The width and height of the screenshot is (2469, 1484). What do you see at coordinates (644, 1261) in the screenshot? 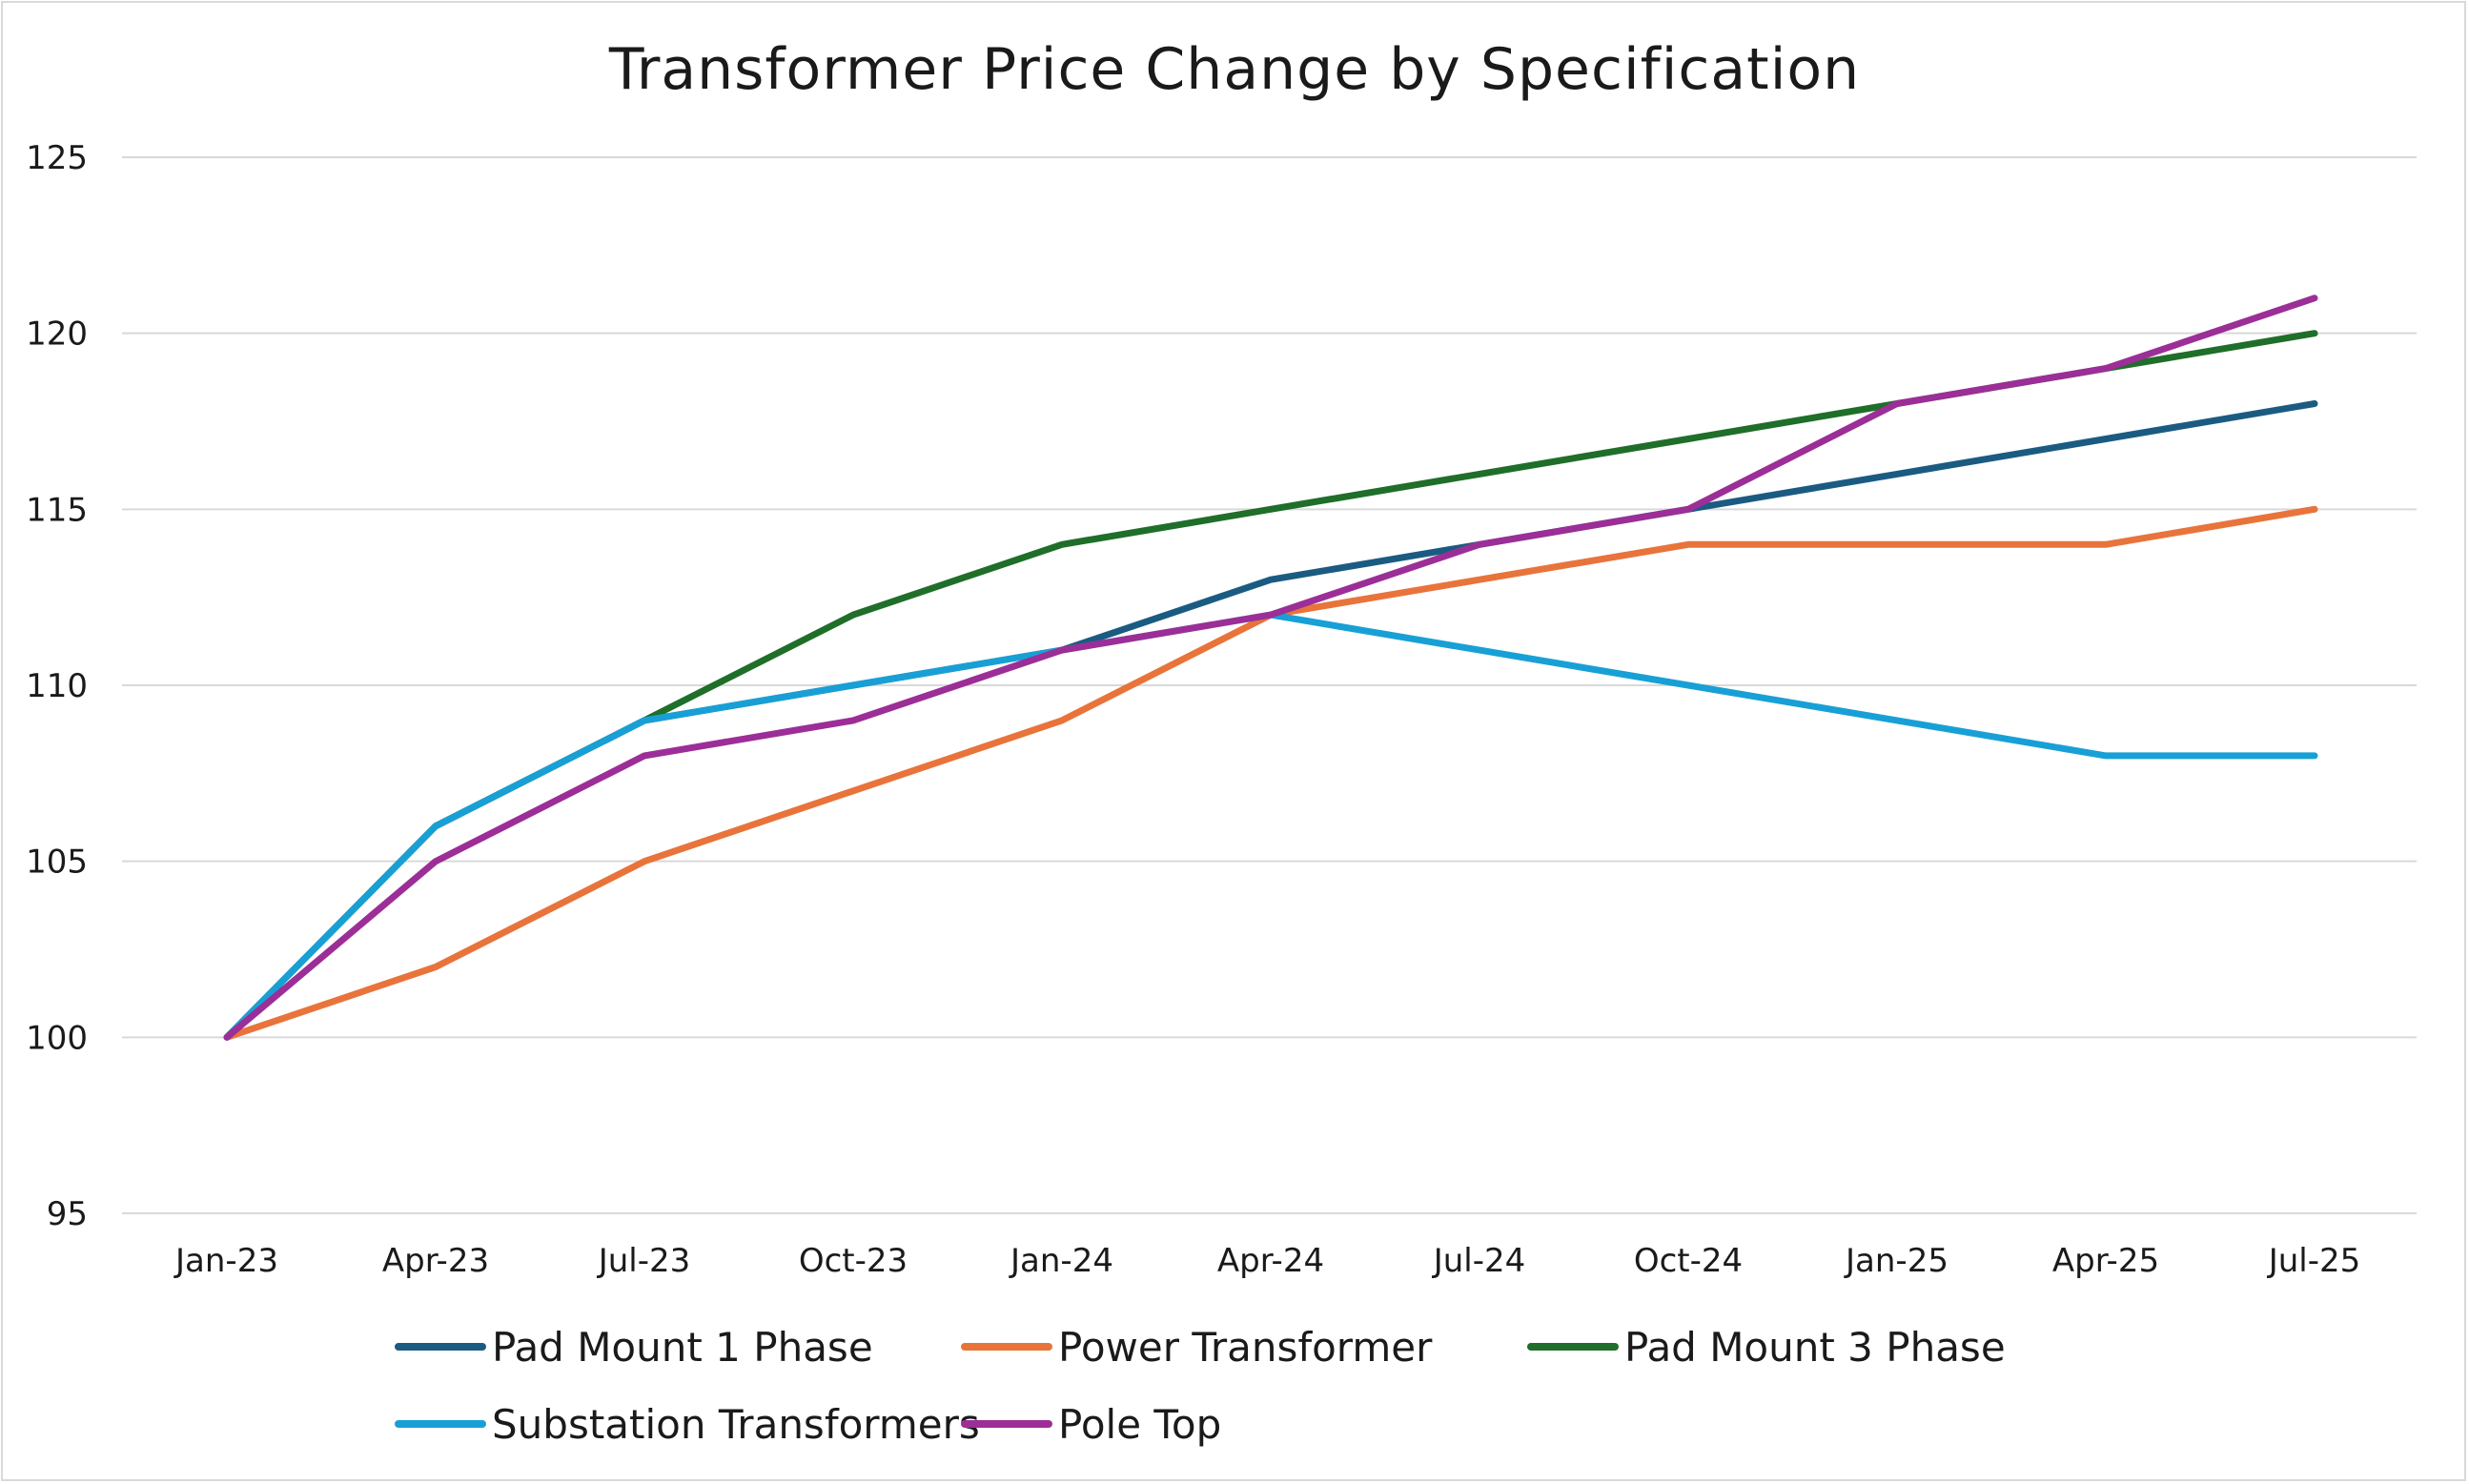
I see `x-tick-label: Jul-23` at bounding box center [644, 1261].